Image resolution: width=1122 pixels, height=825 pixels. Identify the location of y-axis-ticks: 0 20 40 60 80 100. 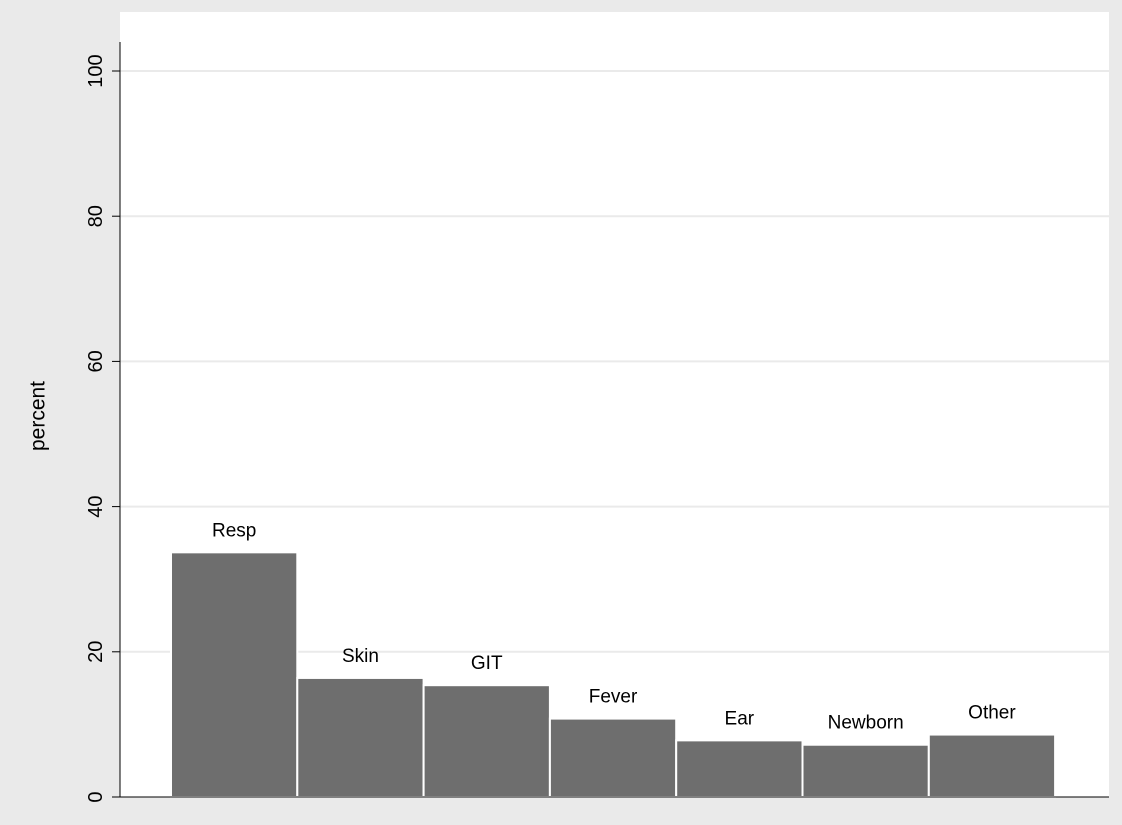
(102, 428).